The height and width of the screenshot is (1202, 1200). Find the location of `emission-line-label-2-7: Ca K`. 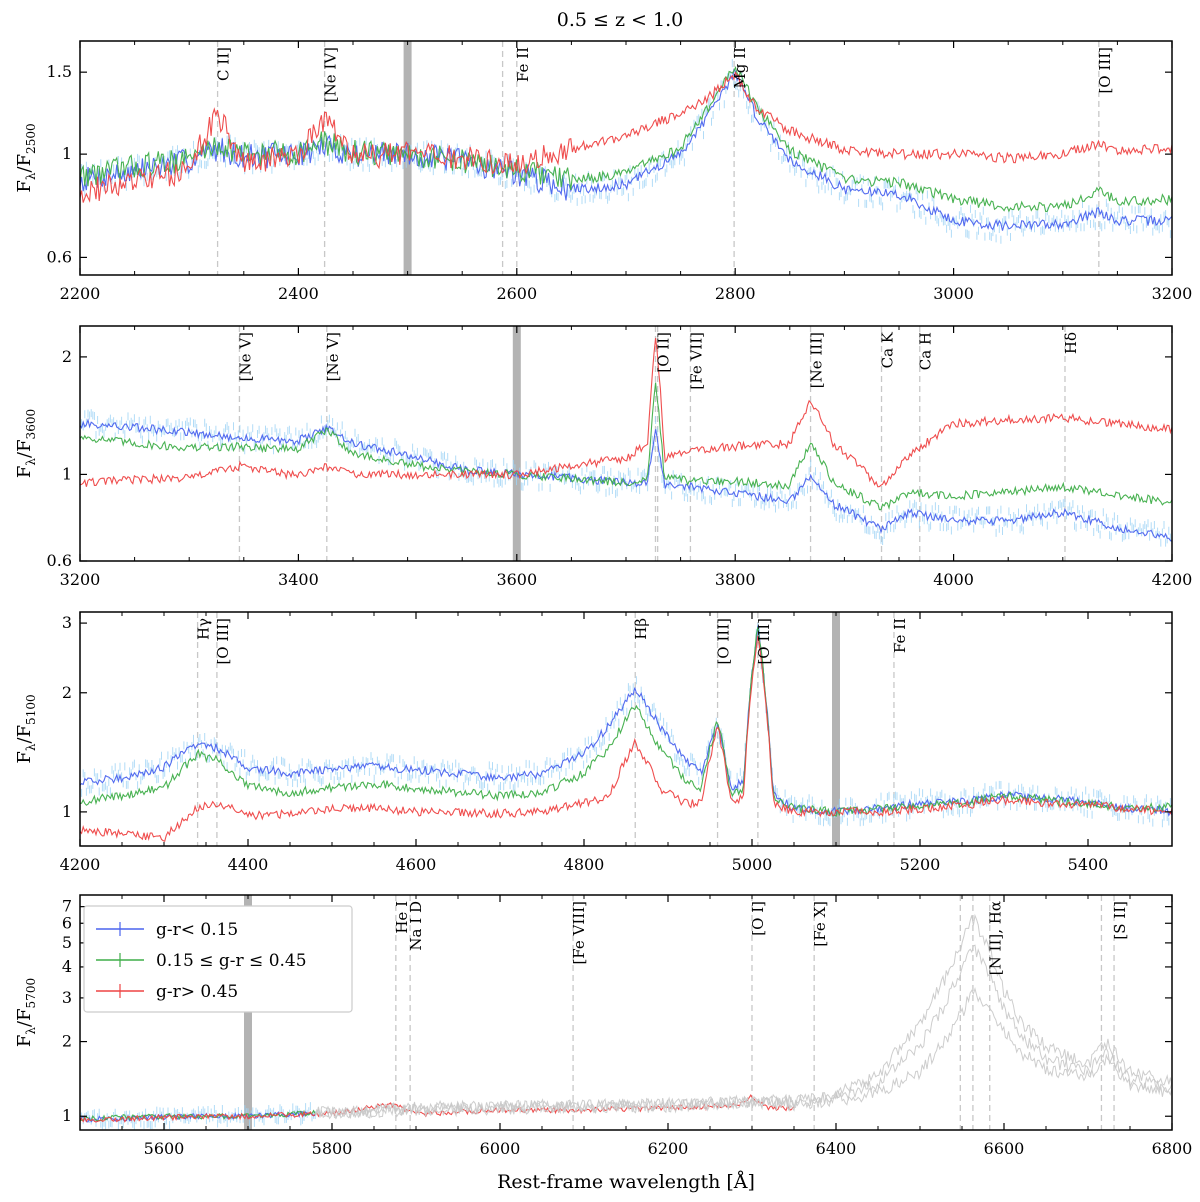

emission-line-label-2-7: Ca K is located at coordinates (888, 349).